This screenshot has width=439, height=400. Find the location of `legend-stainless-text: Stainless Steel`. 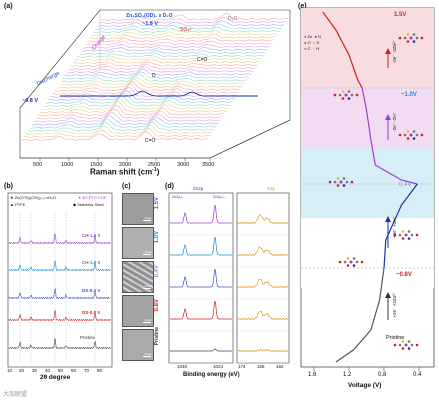

legend-stainless-text: Stainless Steel is located at coordinates (90, 204).